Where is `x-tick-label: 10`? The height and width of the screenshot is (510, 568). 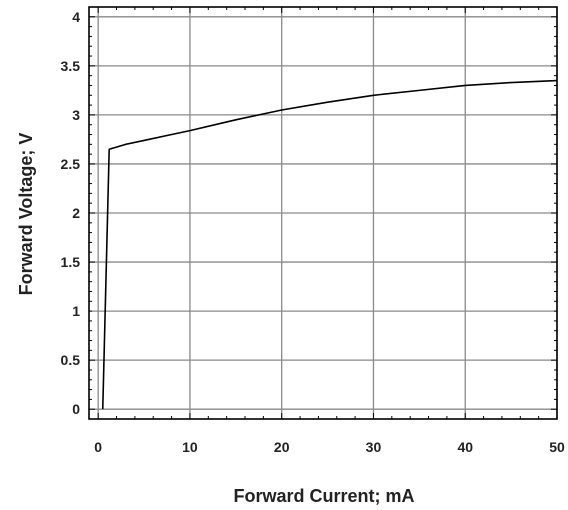 x-tick-label: 10 is located at coordinates (190, 447).